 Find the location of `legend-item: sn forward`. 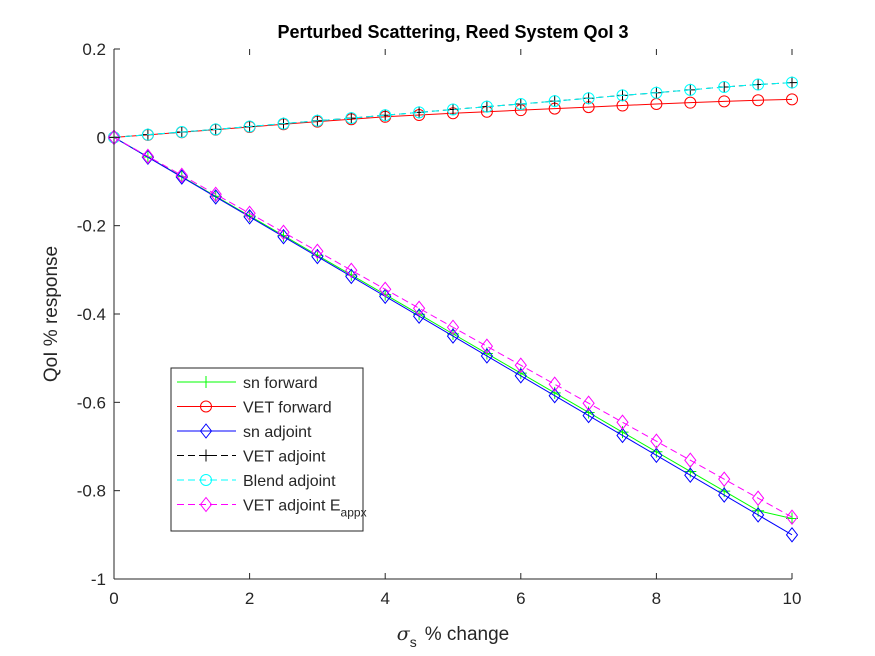

legend-item: sn forward is located at coordinates (247, 383).